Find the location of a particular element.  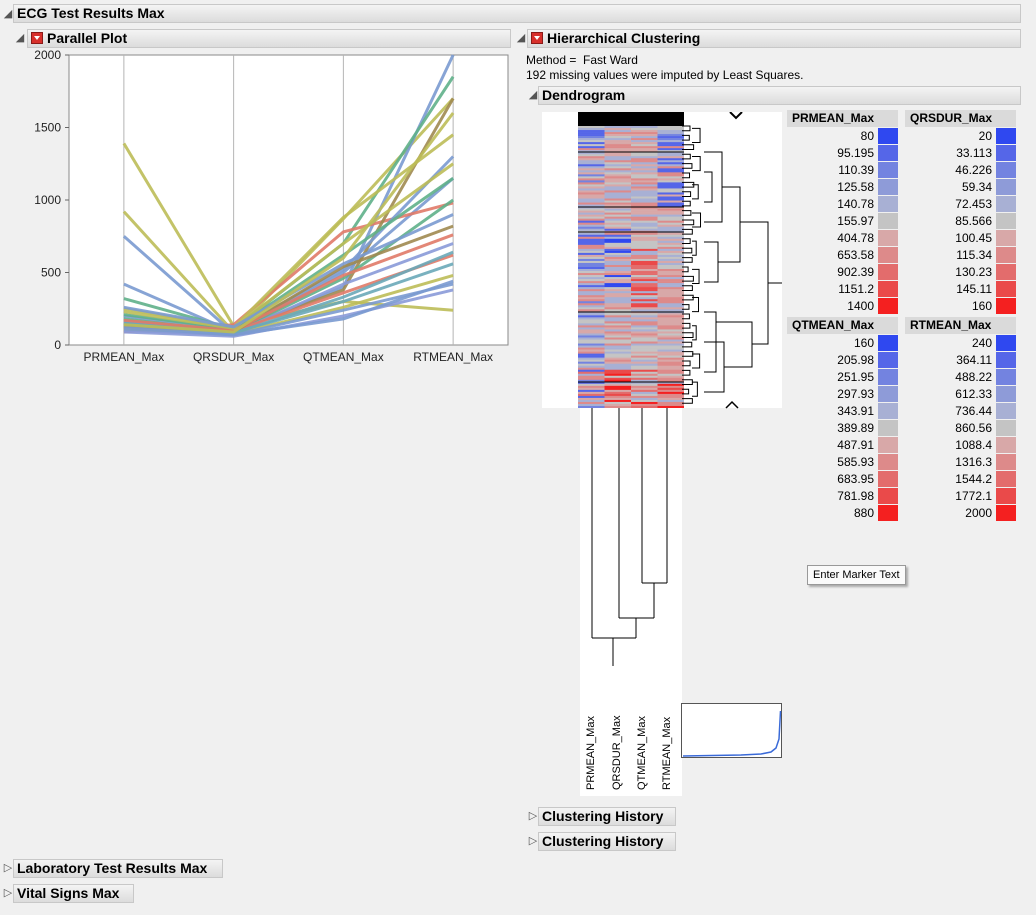

clustering-title: Hierarchical Clustering is located at coordinates (624, 38).